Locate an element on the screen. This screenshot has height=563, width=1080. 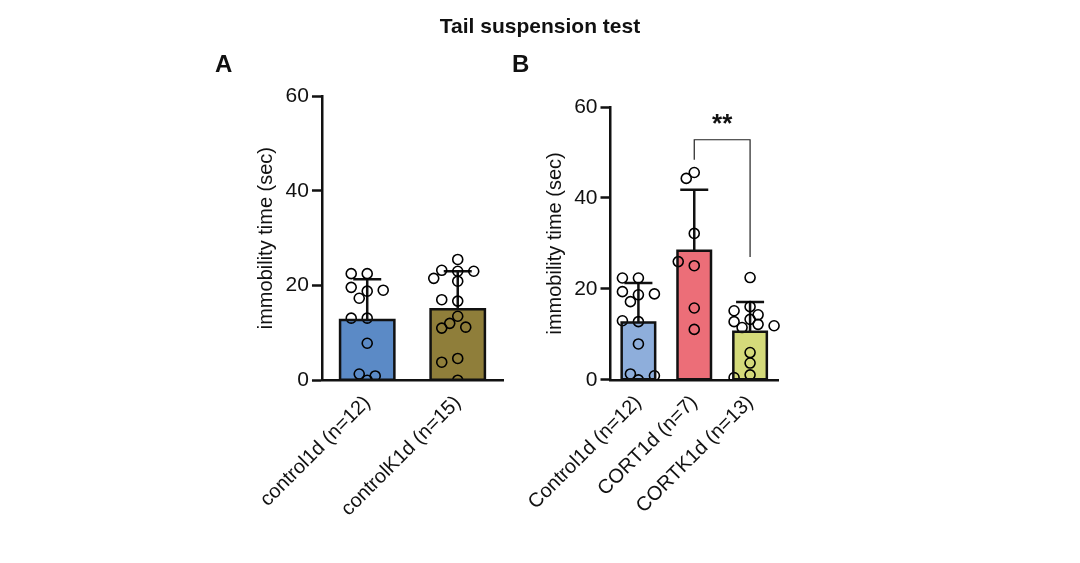
text: B is located at coordinates (521, 64).